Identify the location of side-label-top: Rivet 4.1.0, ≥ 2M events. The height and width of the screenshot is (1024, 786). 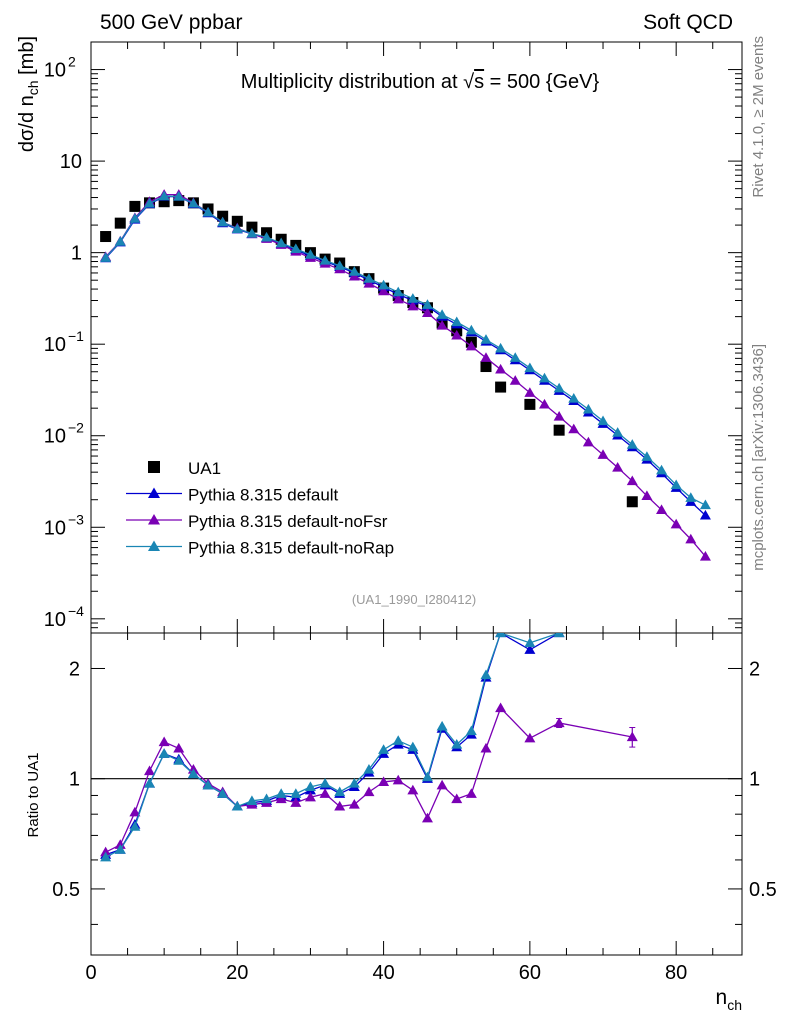
(758, 117).